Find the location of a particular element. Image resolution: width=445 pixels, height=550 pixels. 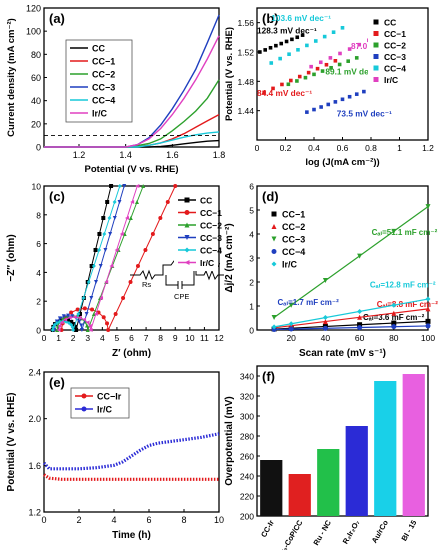

x-tick-label: 80 is located at coordinates (394, 338).